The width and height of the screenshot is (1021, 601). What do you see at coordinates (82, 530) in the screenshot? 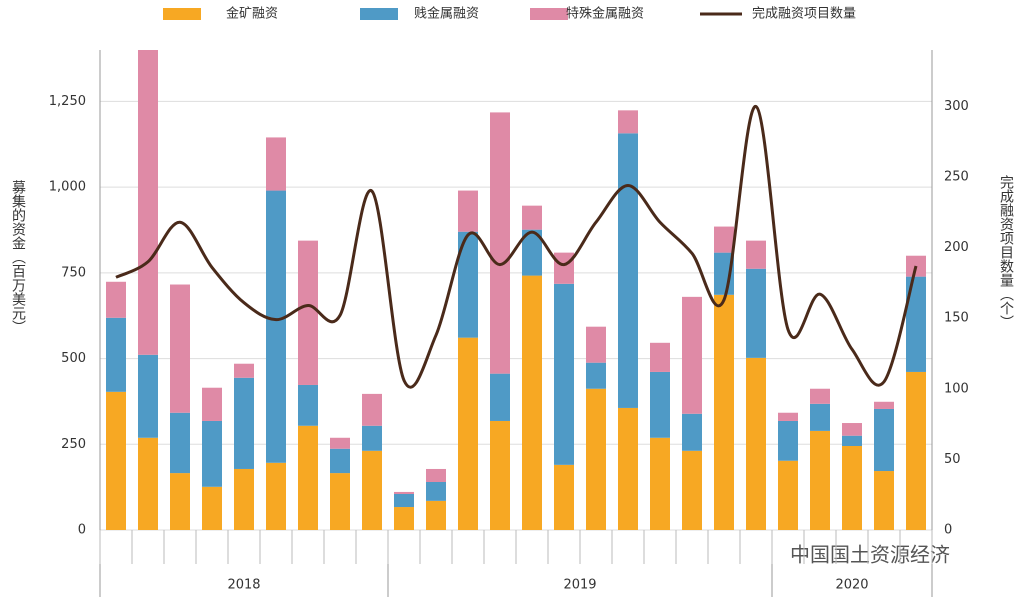
I see `y-tick-label: 0` at bounding box center [82, 530].